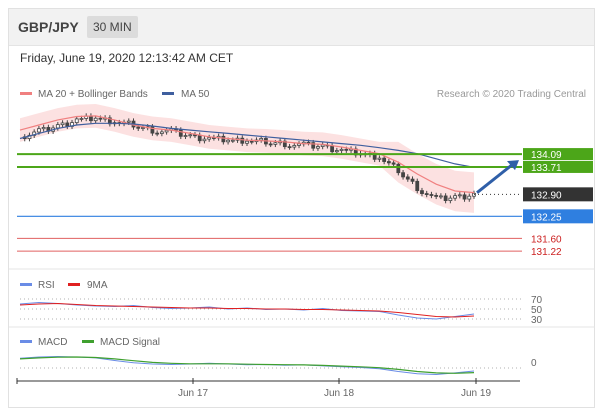 This screenshot has width=598, height=412. I want to click on chart-header: GBP/JPY 30 MIN, so click(301, 27).